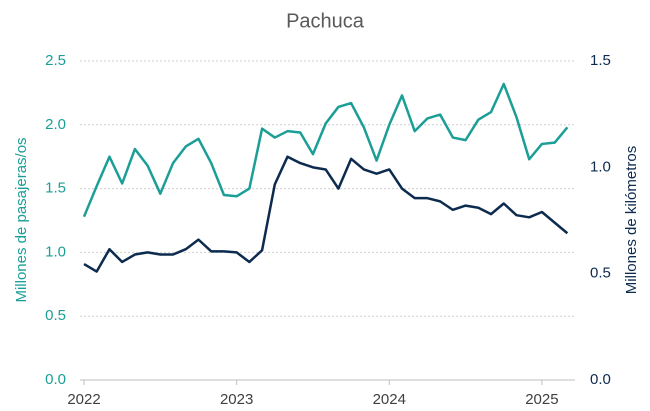 The image size is (650, 411). Describe the element at coordinates (631, 220) in the screenshot. I see `y2-axis-label: Millones de kilómetros` at that location.